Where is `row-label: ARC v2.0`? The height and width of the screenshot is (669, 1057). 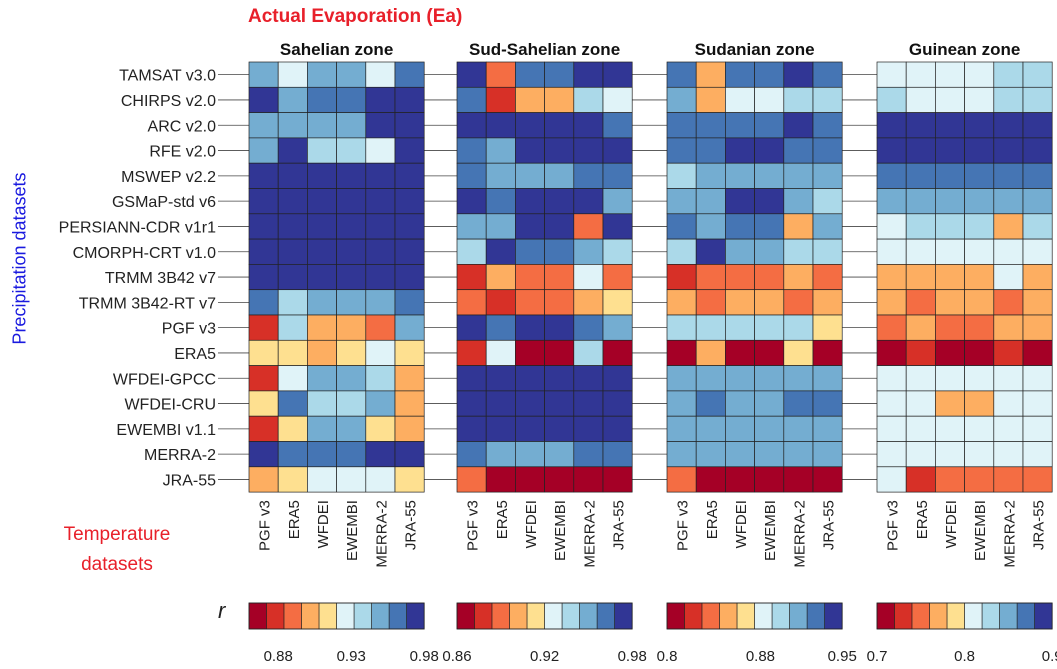
row-label: ARC v2.0 is located at coordinates (182, 126).